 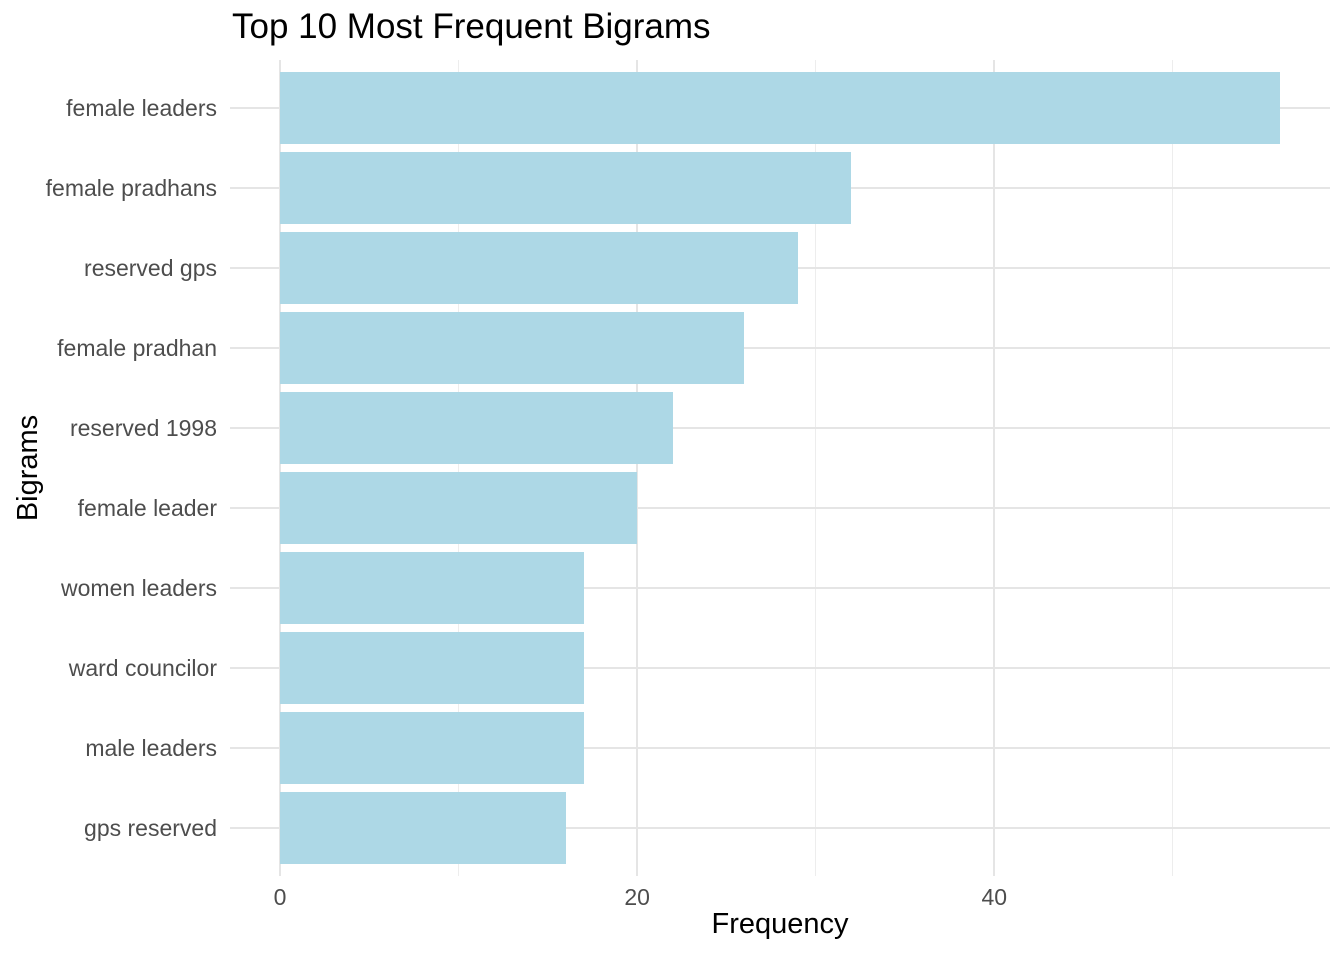 I want to click on x-axis-title: Frequency, so click(x=780, y=924).